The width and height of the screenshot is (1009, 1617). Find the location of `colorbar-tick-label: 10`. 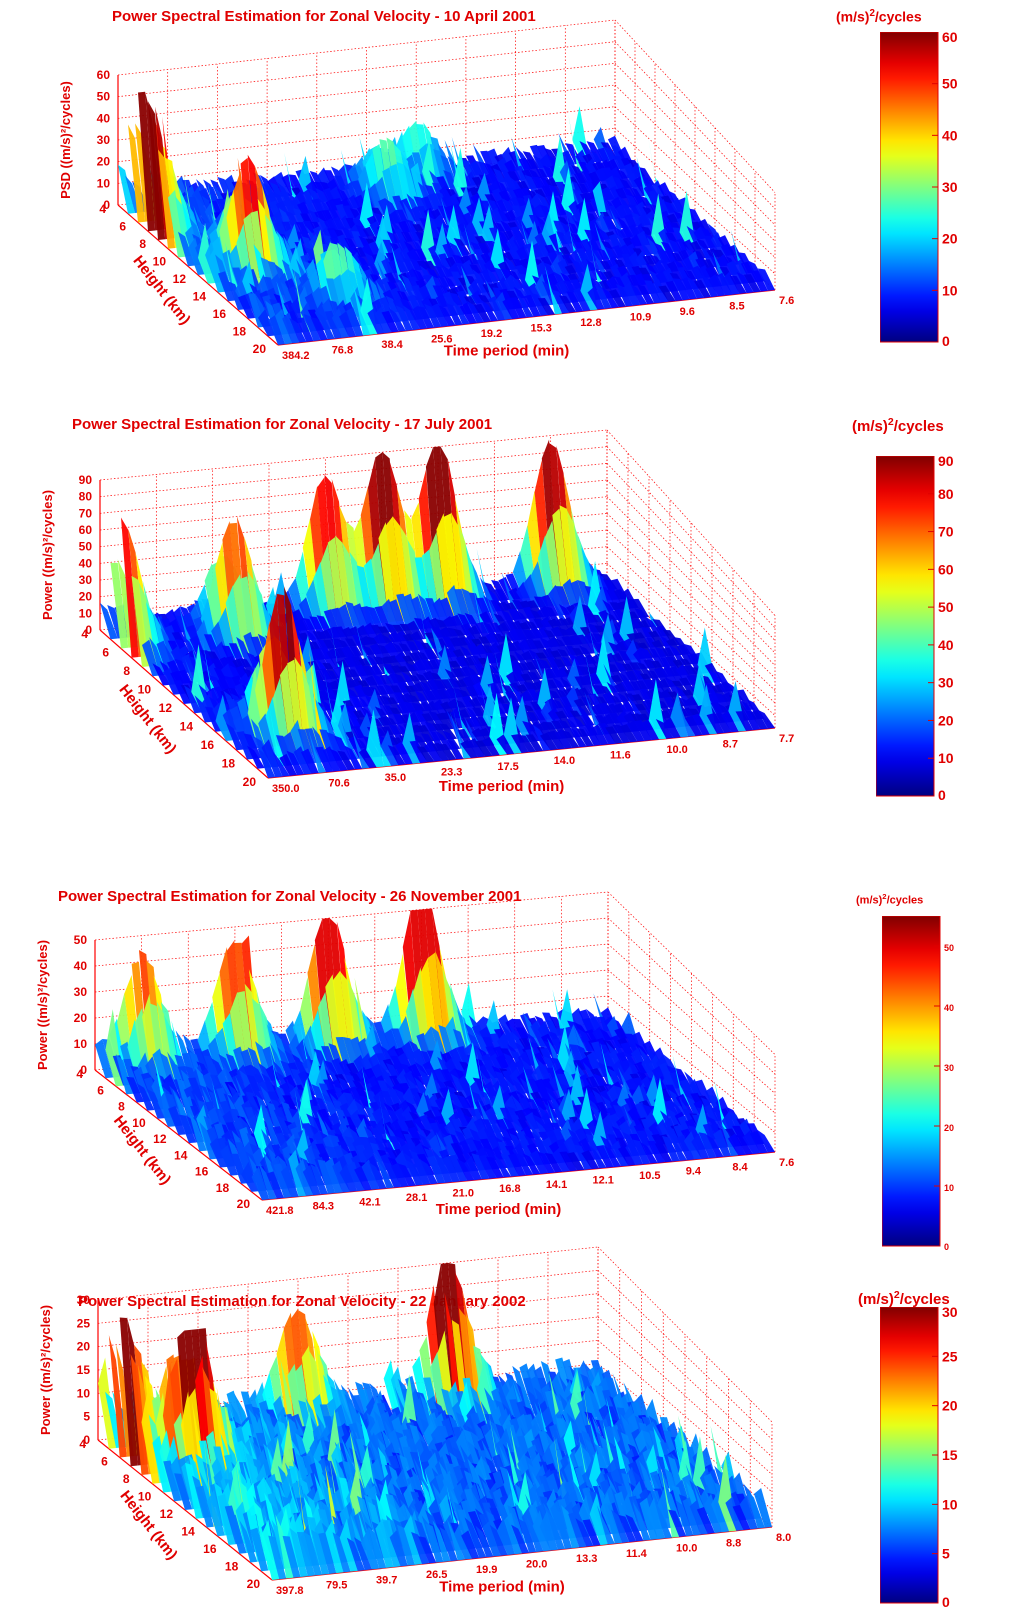

colorbar-tick-label: 10 is located at coordinates (950, 290).